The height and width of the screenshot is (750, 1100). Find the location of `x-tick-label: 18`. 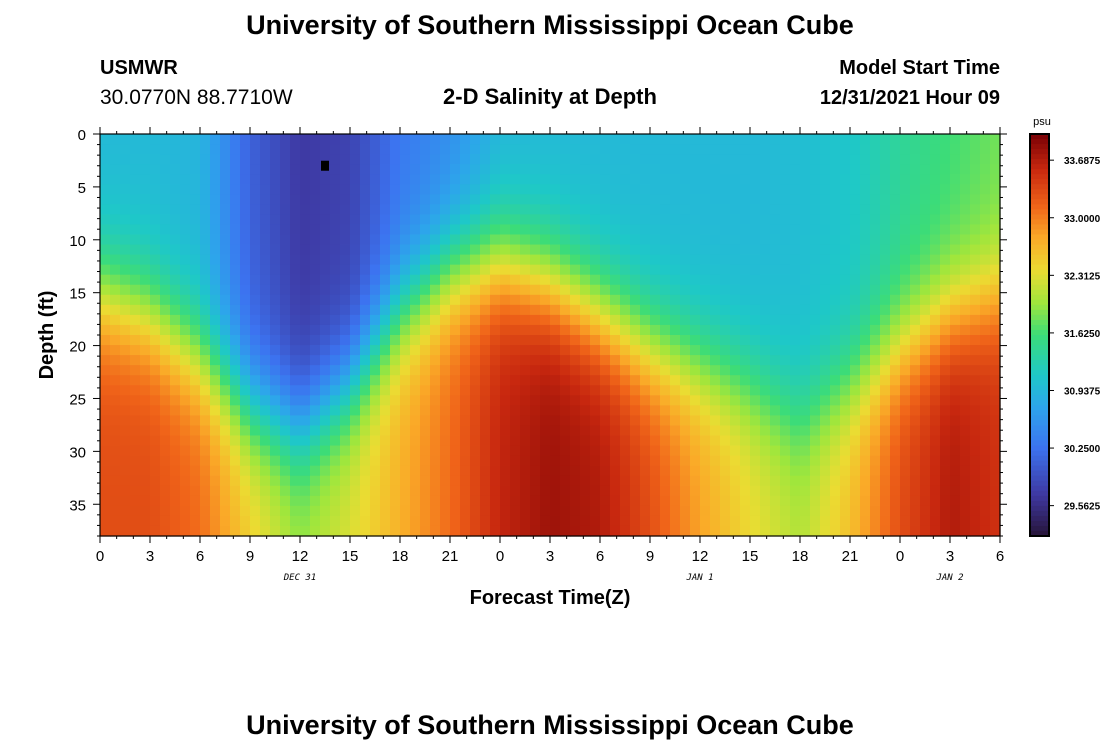

x-tick-label: 18 is located at coordinates (400, 556).